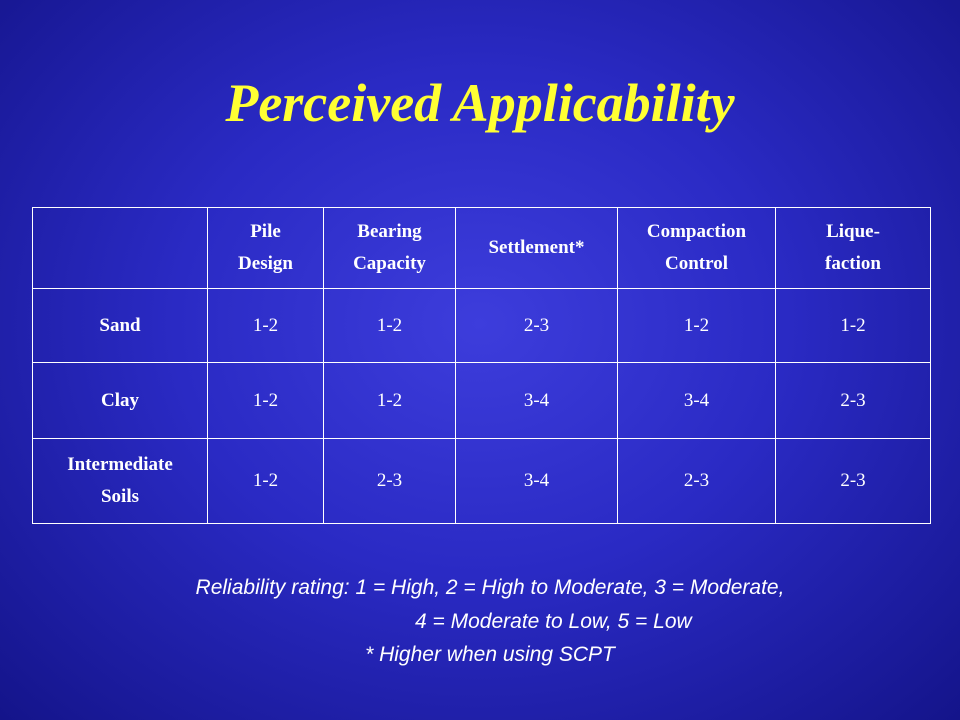 The height and width of the screenshot is (720, 960). I want to click on row-header: Intermediate Soils, so click(120, 481).